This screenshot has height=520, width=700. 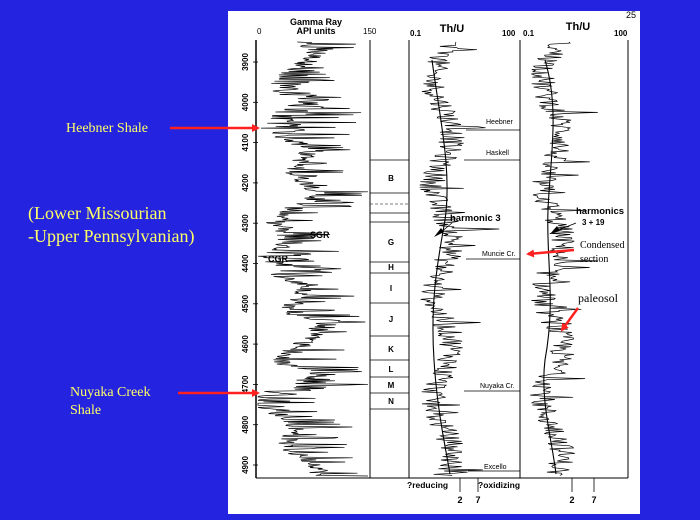 What do you see at coordinates (602, 245) in the screenshot?
I see `condensed-section-label-line1: Condensed` at bounding box center [602, 245].